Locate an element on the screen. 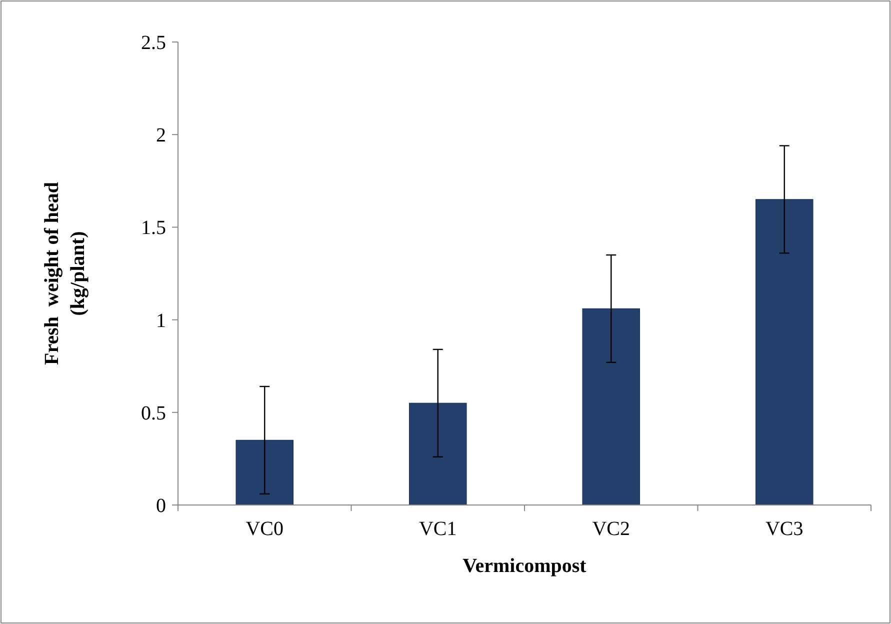 The width and height of the screenshot is (891, 624). y-tick-label: 2.5 is located at coordinates (153, 43).